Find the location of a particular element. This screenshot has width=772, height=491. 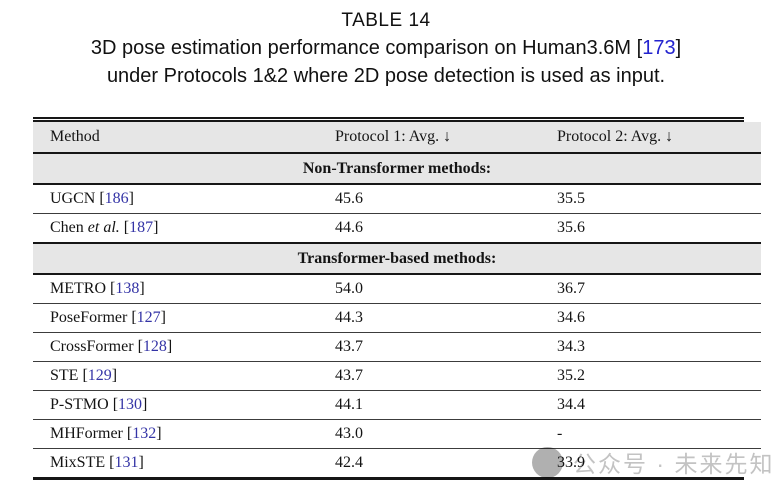

protocol1-value: 44.3 is located at coordinates (446, 318).